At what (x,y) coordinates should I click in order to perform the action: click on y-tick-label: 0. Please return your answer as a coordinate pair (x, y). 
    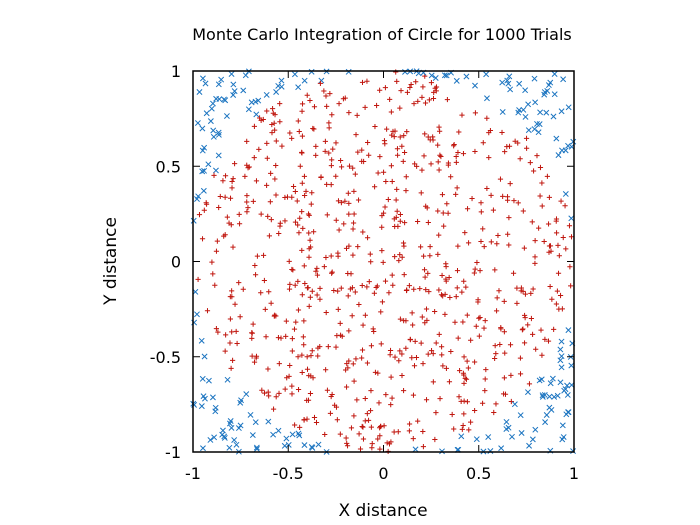
    Looking at the image, I should click on (176, 262).